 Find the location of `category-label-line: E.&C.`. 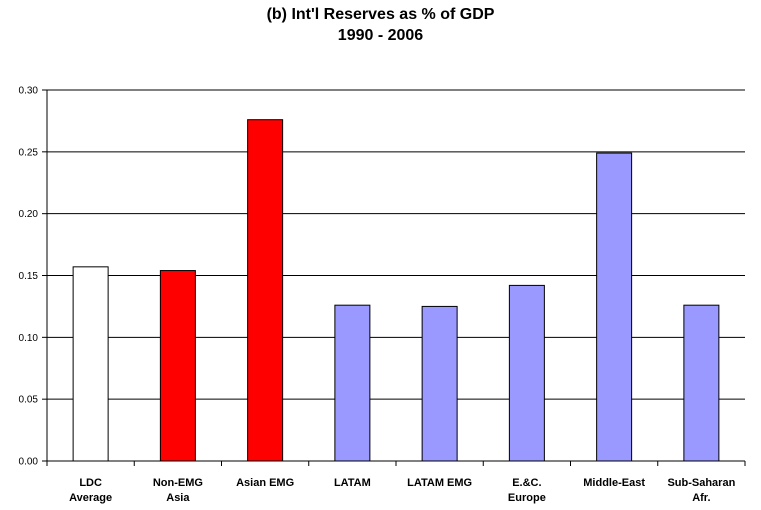

category-label-line: E.&C. is located at coordinates (526, 483).